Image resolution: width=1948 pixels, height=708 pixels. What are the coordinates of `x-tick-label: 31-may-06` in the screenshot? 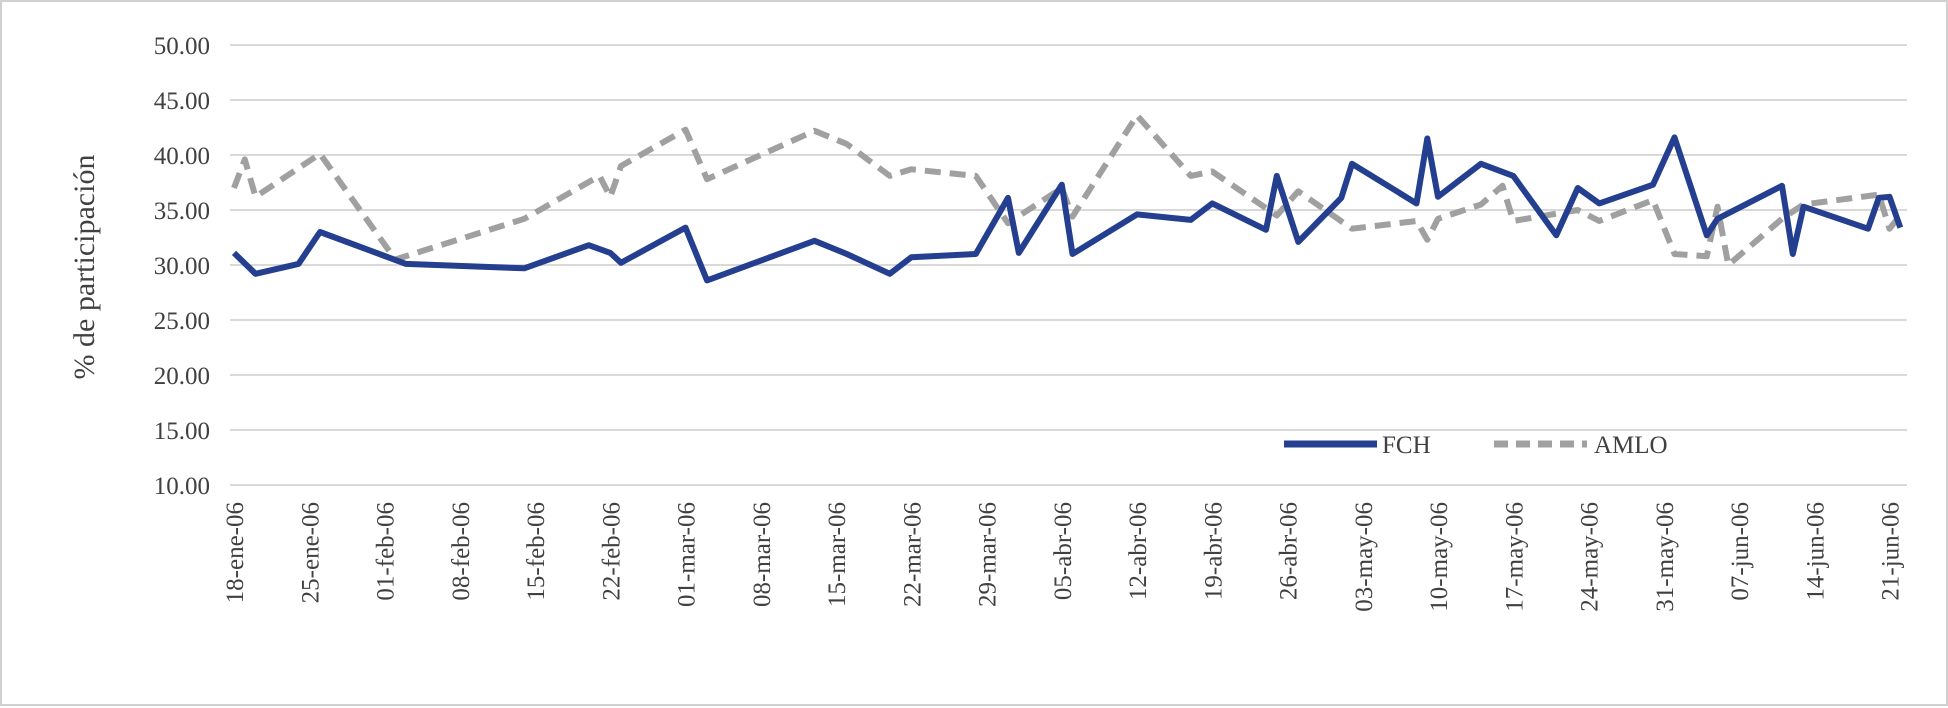 It's located at (1665, 557).